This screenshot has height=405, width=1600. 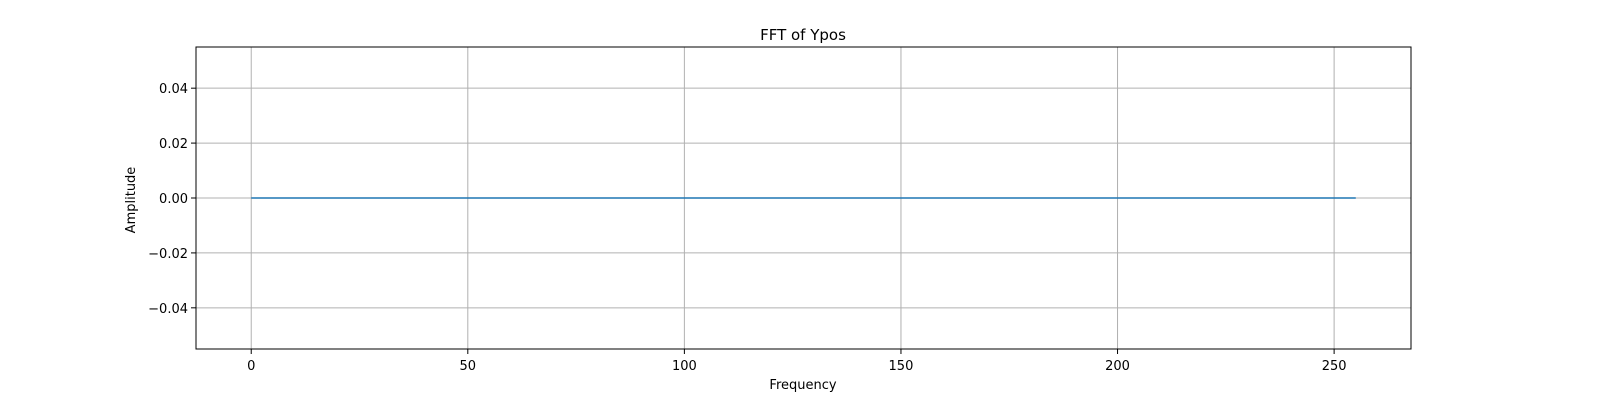 What do you see at coordinates (168, 254) in the screenshot?
I see `y-tick-label: −0.02` at bounding box center [168, 254].